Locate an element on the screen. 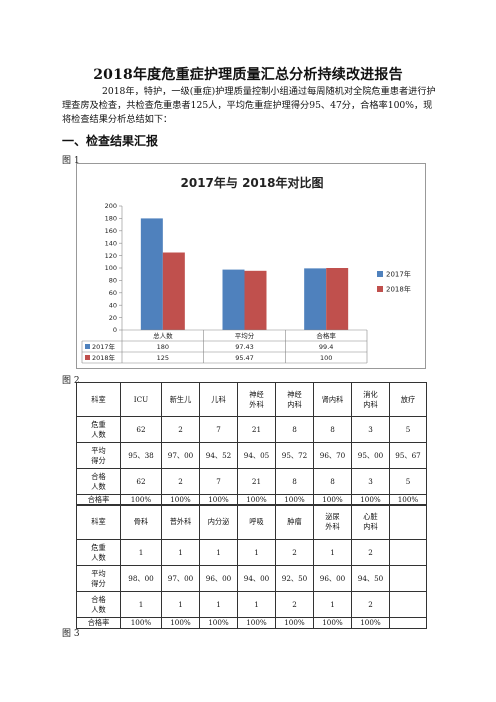 The height and width of the screenshot is (702, 496). table-cell: 普外科 is located at coordinates (180, 522).